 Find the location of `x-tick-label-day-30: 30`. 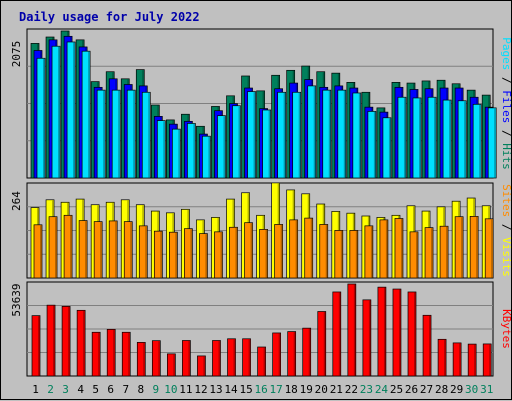

x-tick-label-day-30: 30 is located at coordinates (471, 389).